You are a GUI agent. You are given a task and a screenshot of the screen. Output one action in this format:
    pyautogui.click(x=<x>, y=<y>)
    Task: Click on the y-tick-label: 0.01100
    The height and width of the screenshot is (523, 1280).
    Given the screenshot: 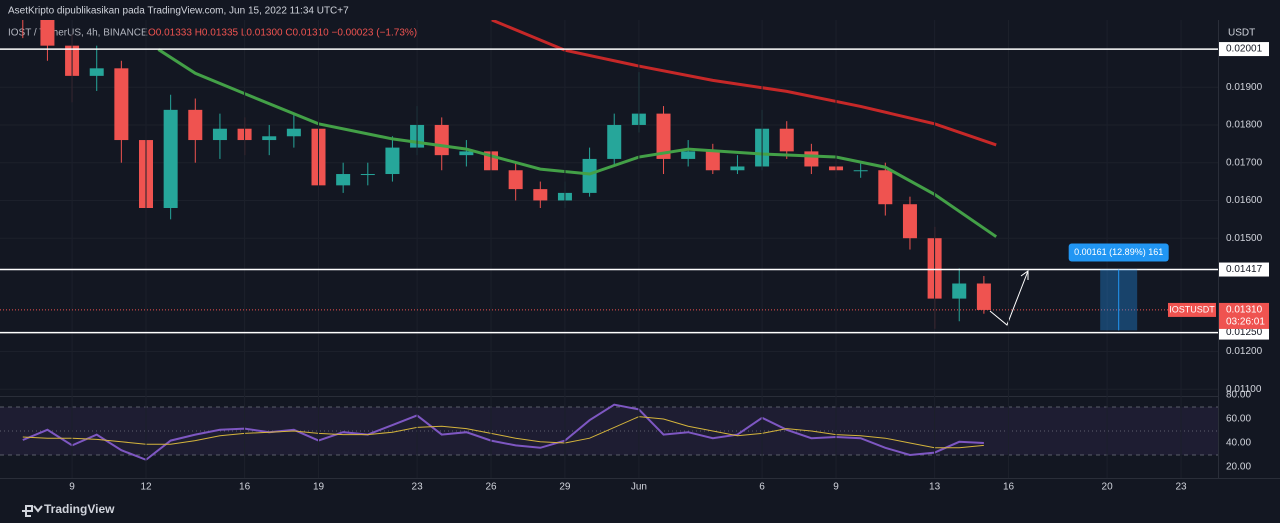 What is the action you would take?
    pyautogui.click(x=1244, y=389)
    